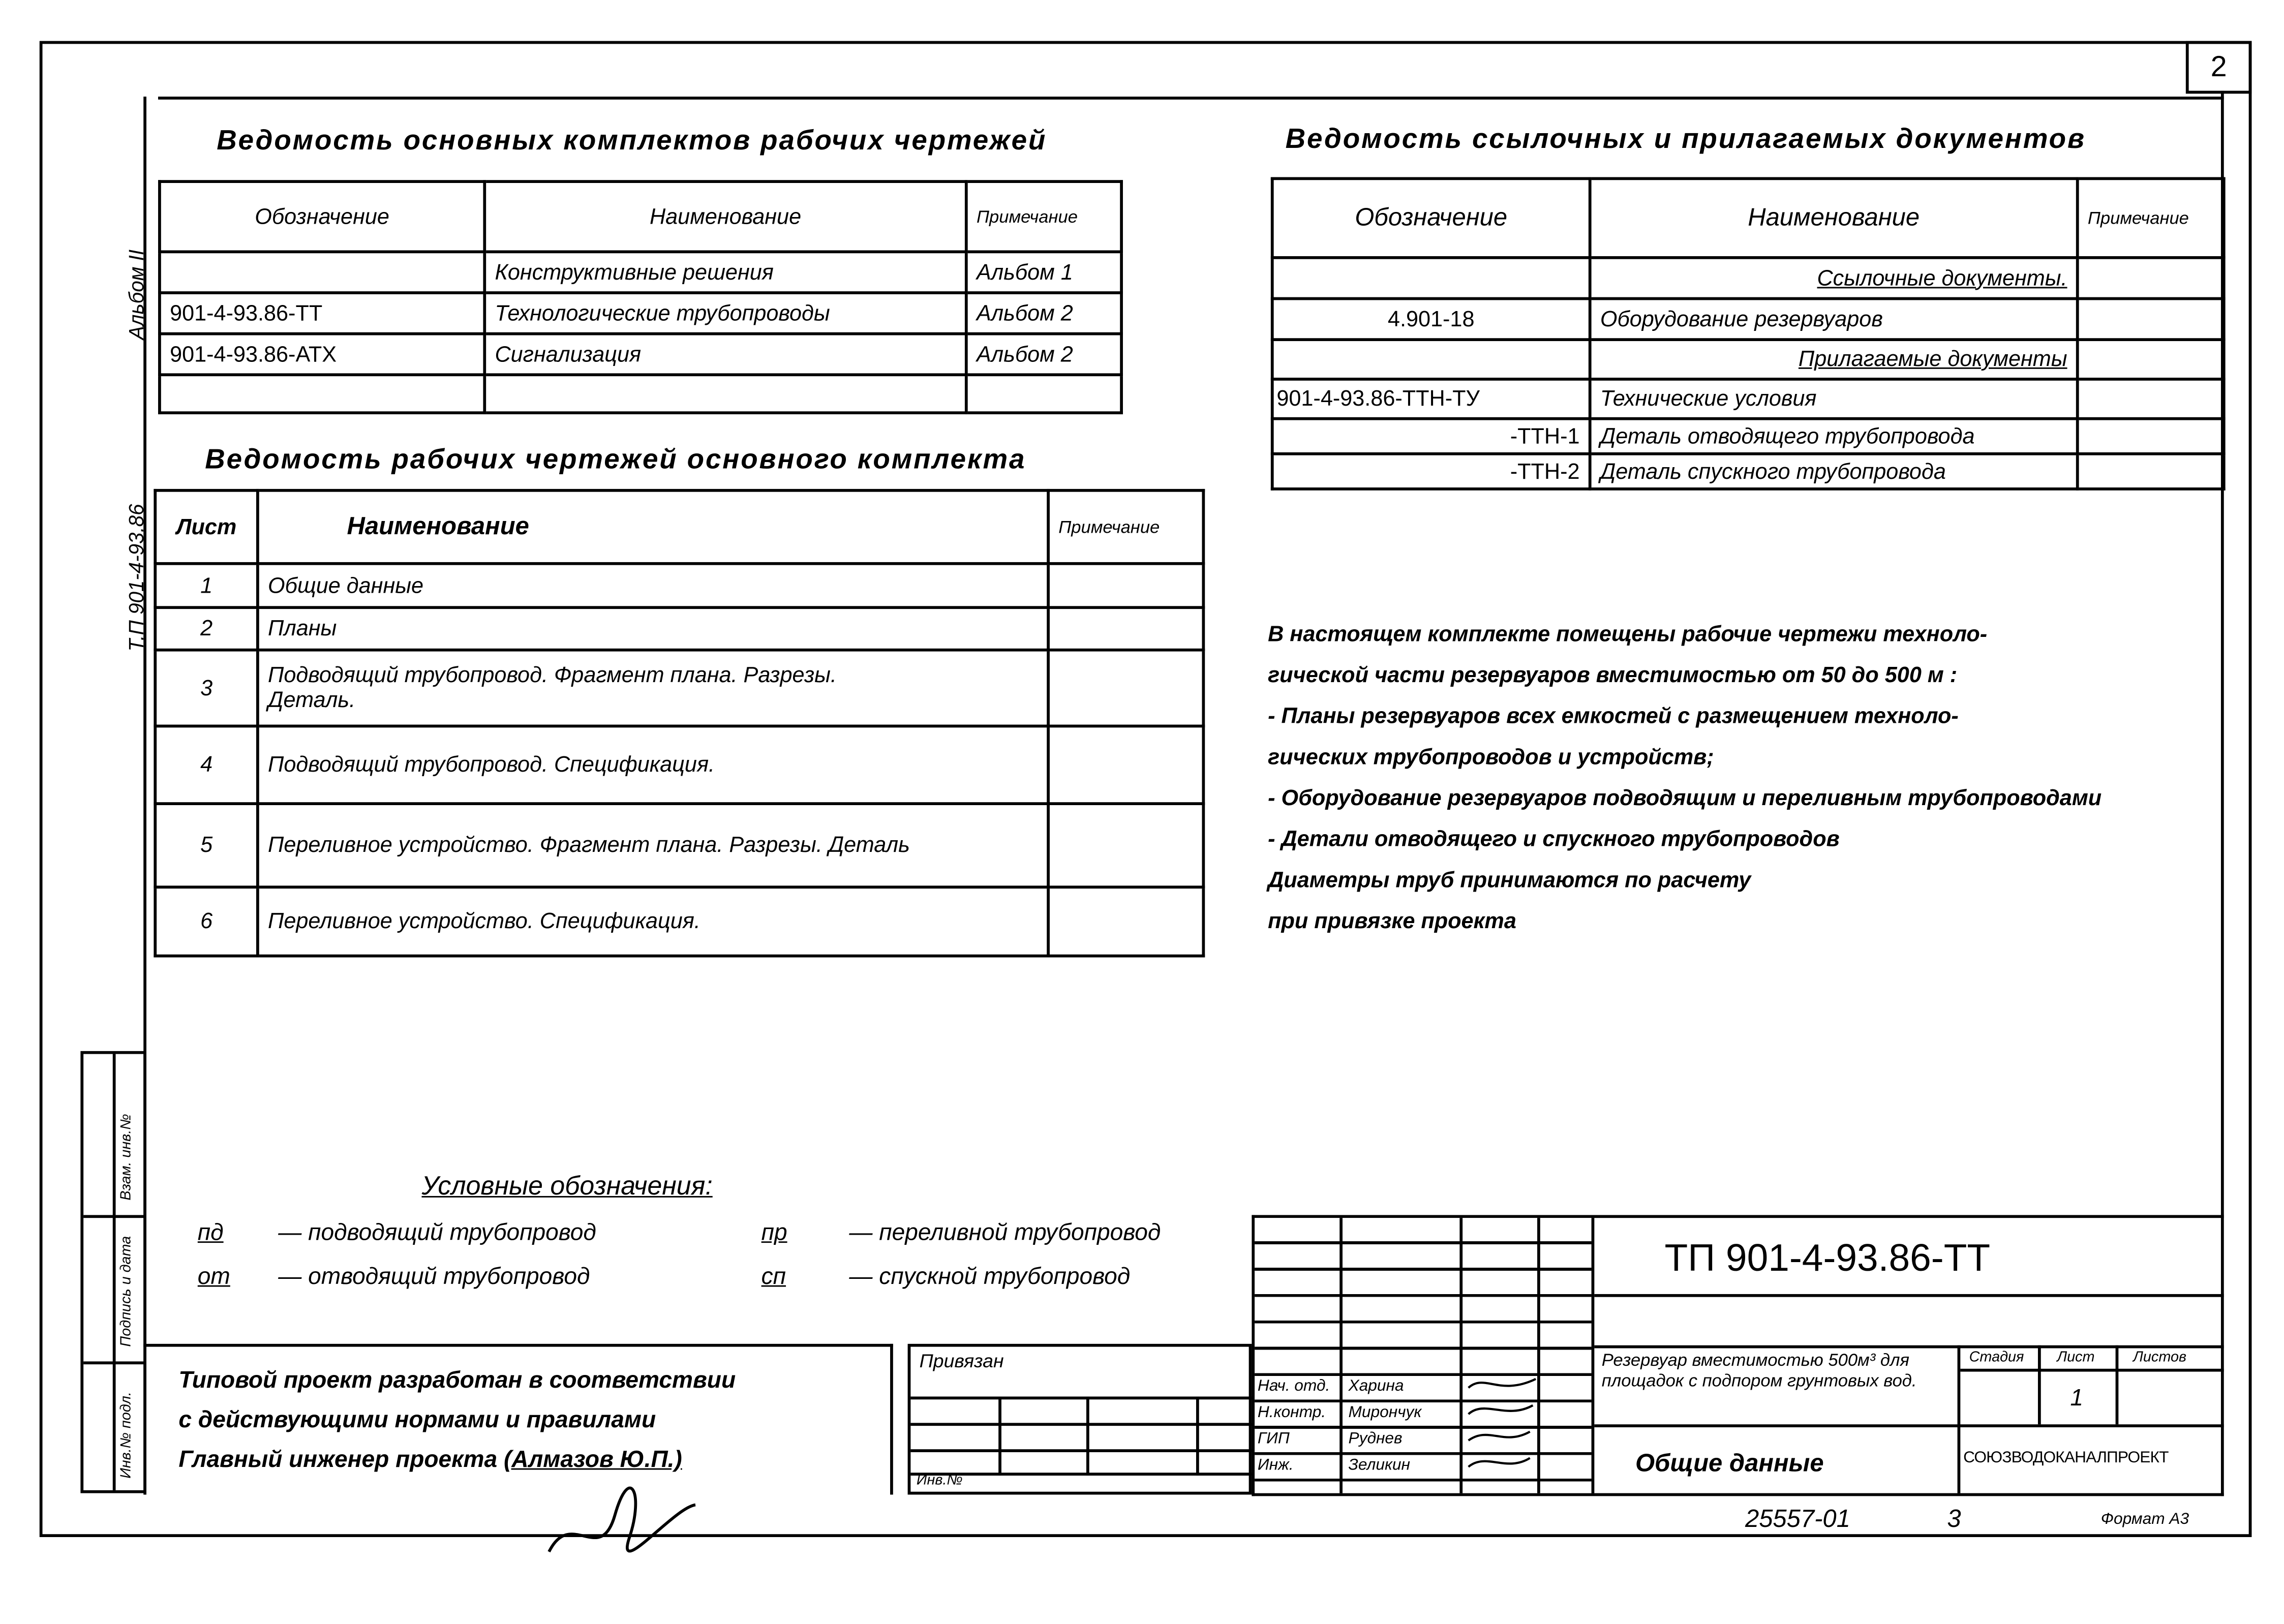 This screenshot has height=1624, width=2284. What do you see at coordinates (641, 394) in the screenshot?
I see `table-row` at bounding box center [641, 394].